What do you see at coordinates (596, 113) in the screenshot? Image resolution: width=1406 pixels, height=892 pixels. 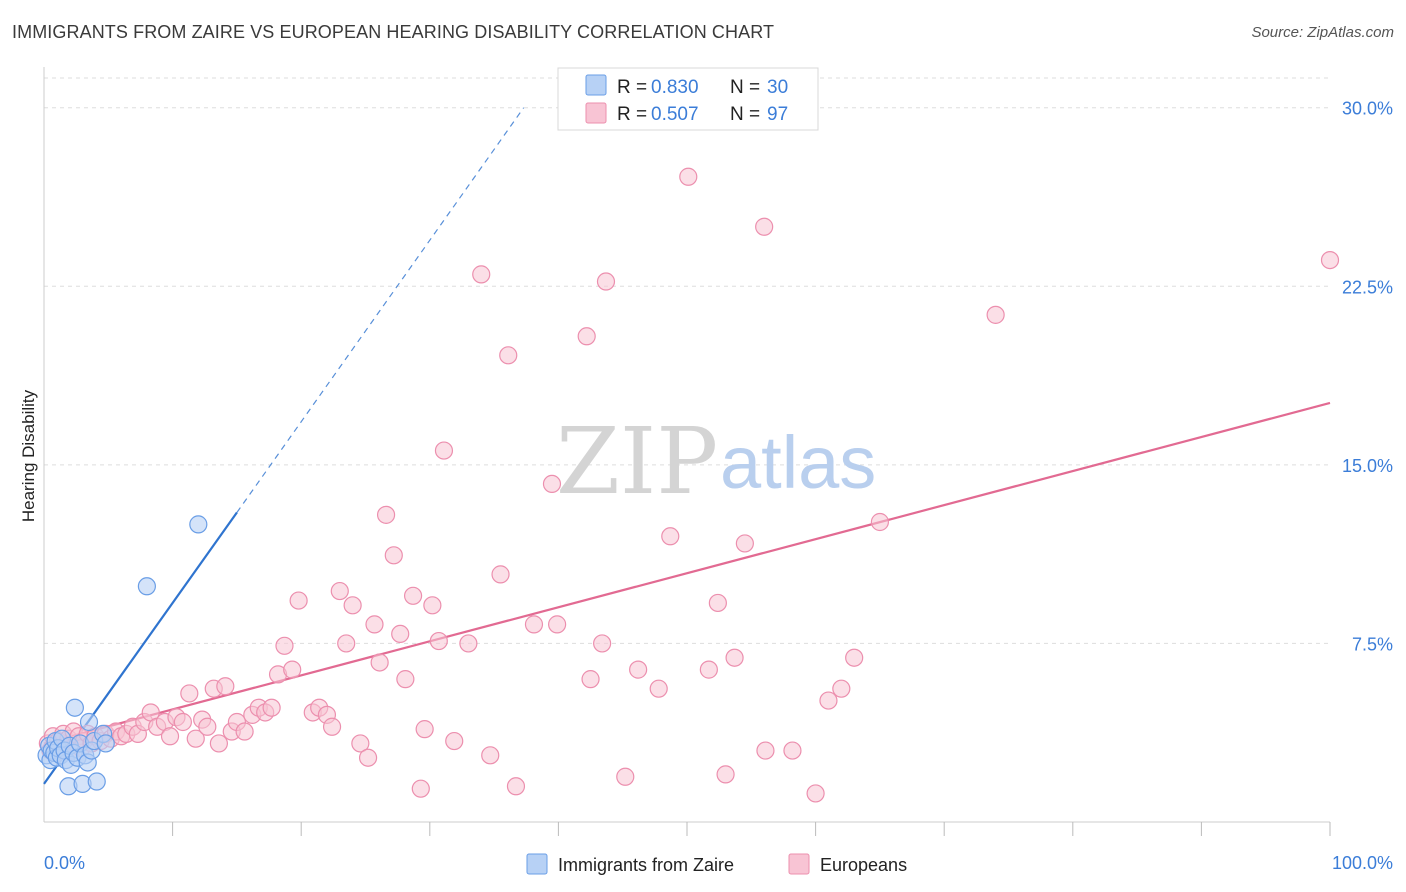 I see `legend-swatch-europeans` at bounding box center [596, 113].